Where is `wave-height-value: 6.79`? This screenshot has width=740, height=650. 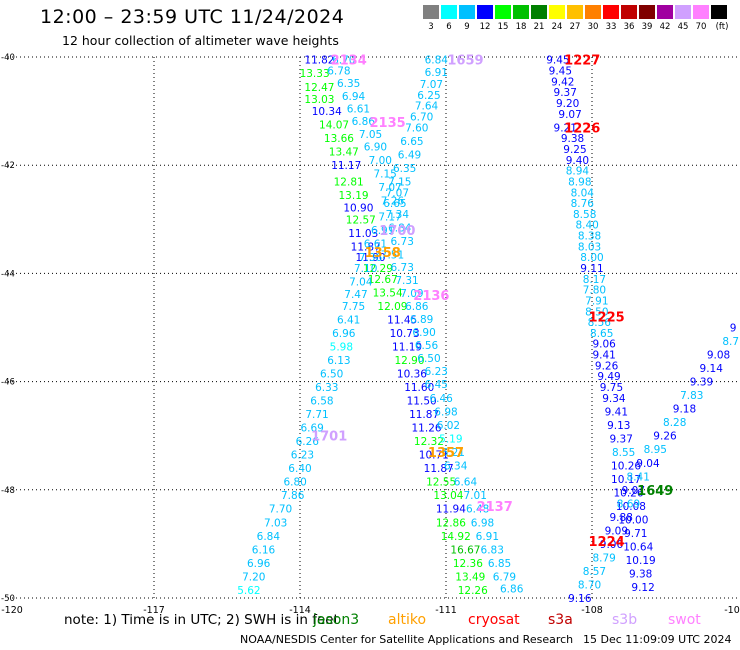
wave-height-value: 6.79 is located at coordinates (504, 577).